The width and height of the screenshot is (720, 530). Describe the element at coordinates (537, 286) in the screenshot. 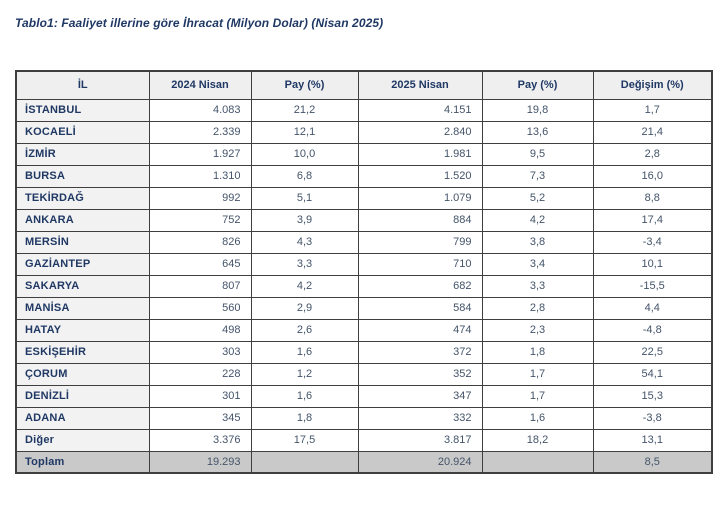

I see `cell-2025-share: 3,3` at that location.